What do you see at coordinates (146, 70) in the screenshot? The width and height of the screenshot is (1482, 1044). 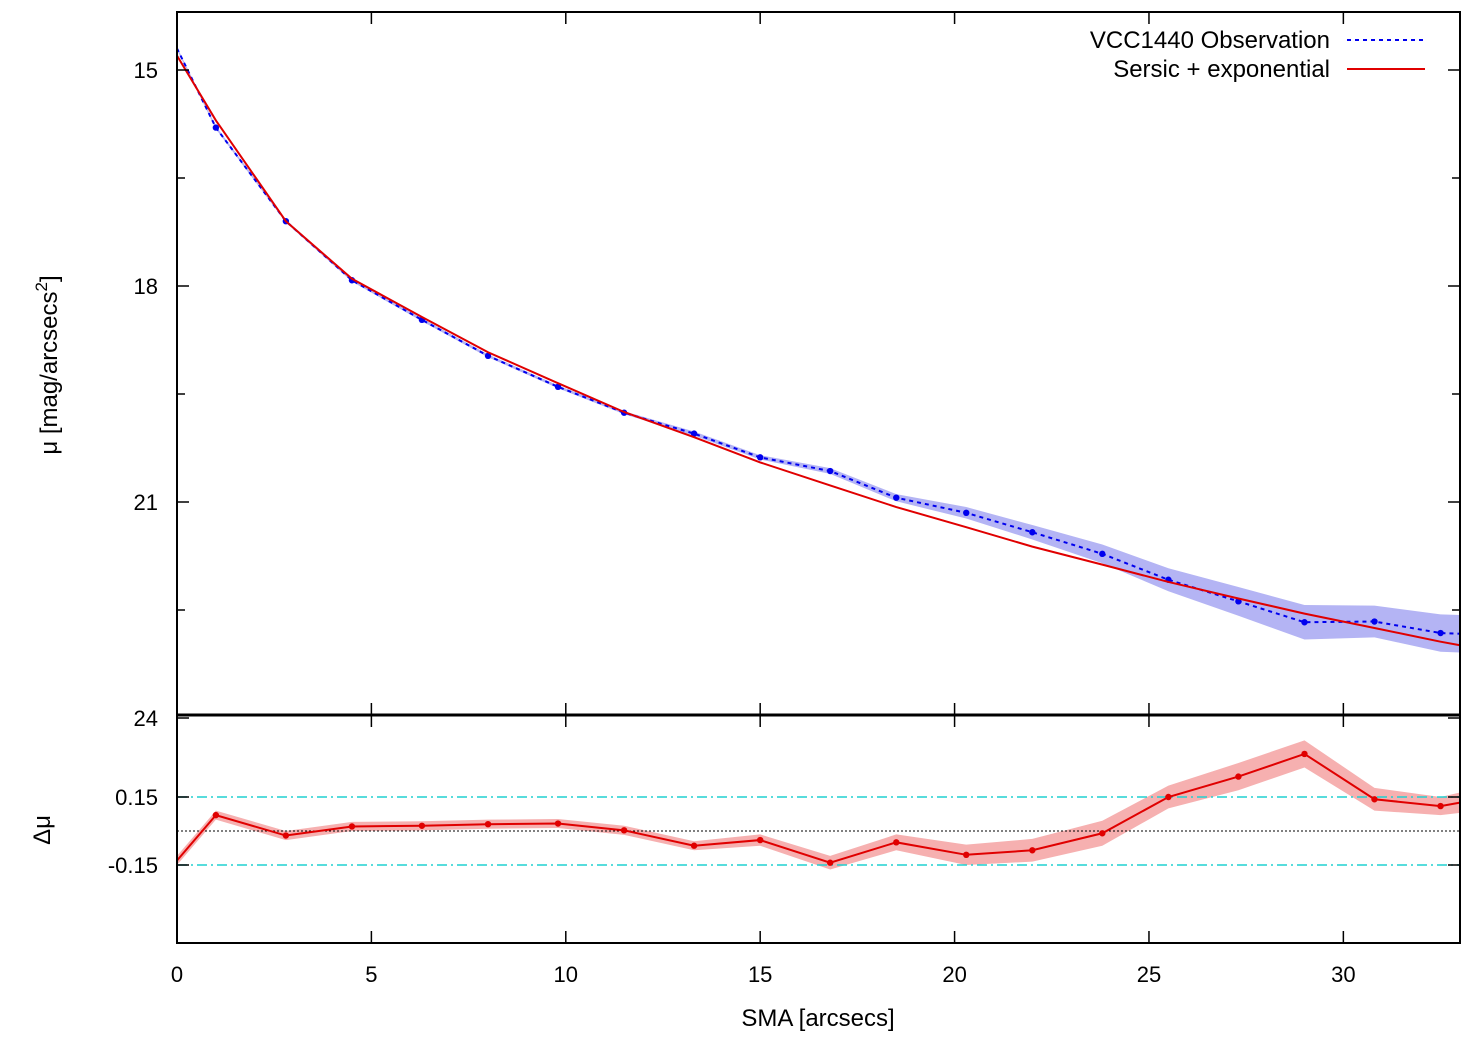 I see `main-y-tick-label: 15` at bounding box center [146, 70].